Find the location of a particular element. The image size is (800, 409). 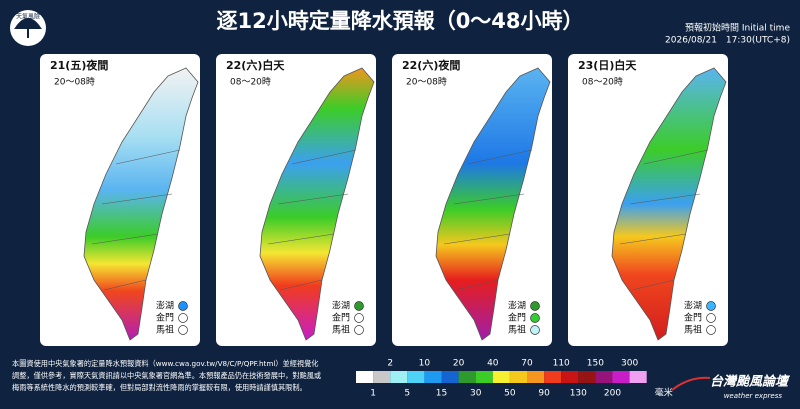

scale-label: 70 is located at coordinates (527, 364).